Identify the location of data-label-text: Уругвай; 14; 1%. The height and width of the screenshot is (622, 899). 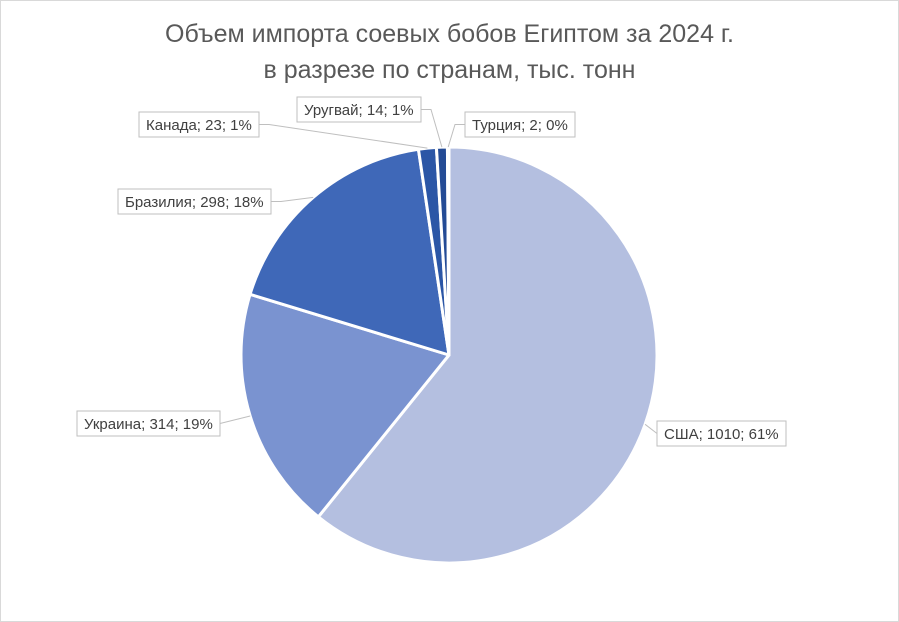
(359, 110).